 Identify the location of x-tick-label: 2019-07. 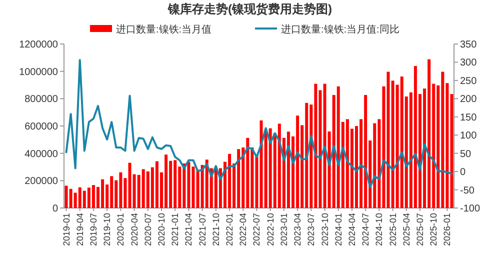
(93, 229).